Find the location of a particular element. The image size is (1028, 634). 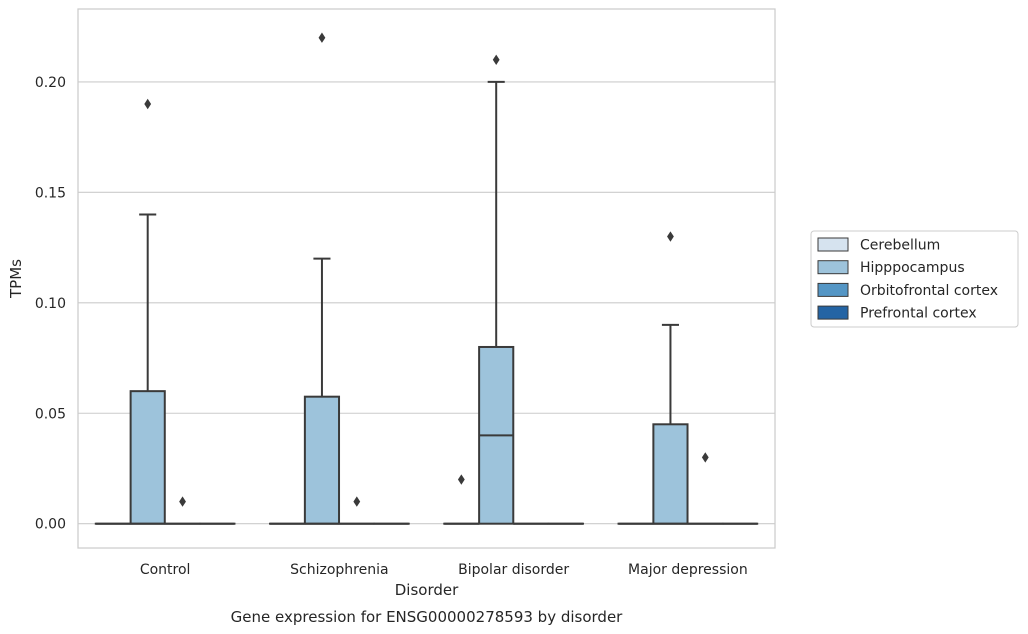

legend-item: Cerebellum is located at coordinates (878, 245).